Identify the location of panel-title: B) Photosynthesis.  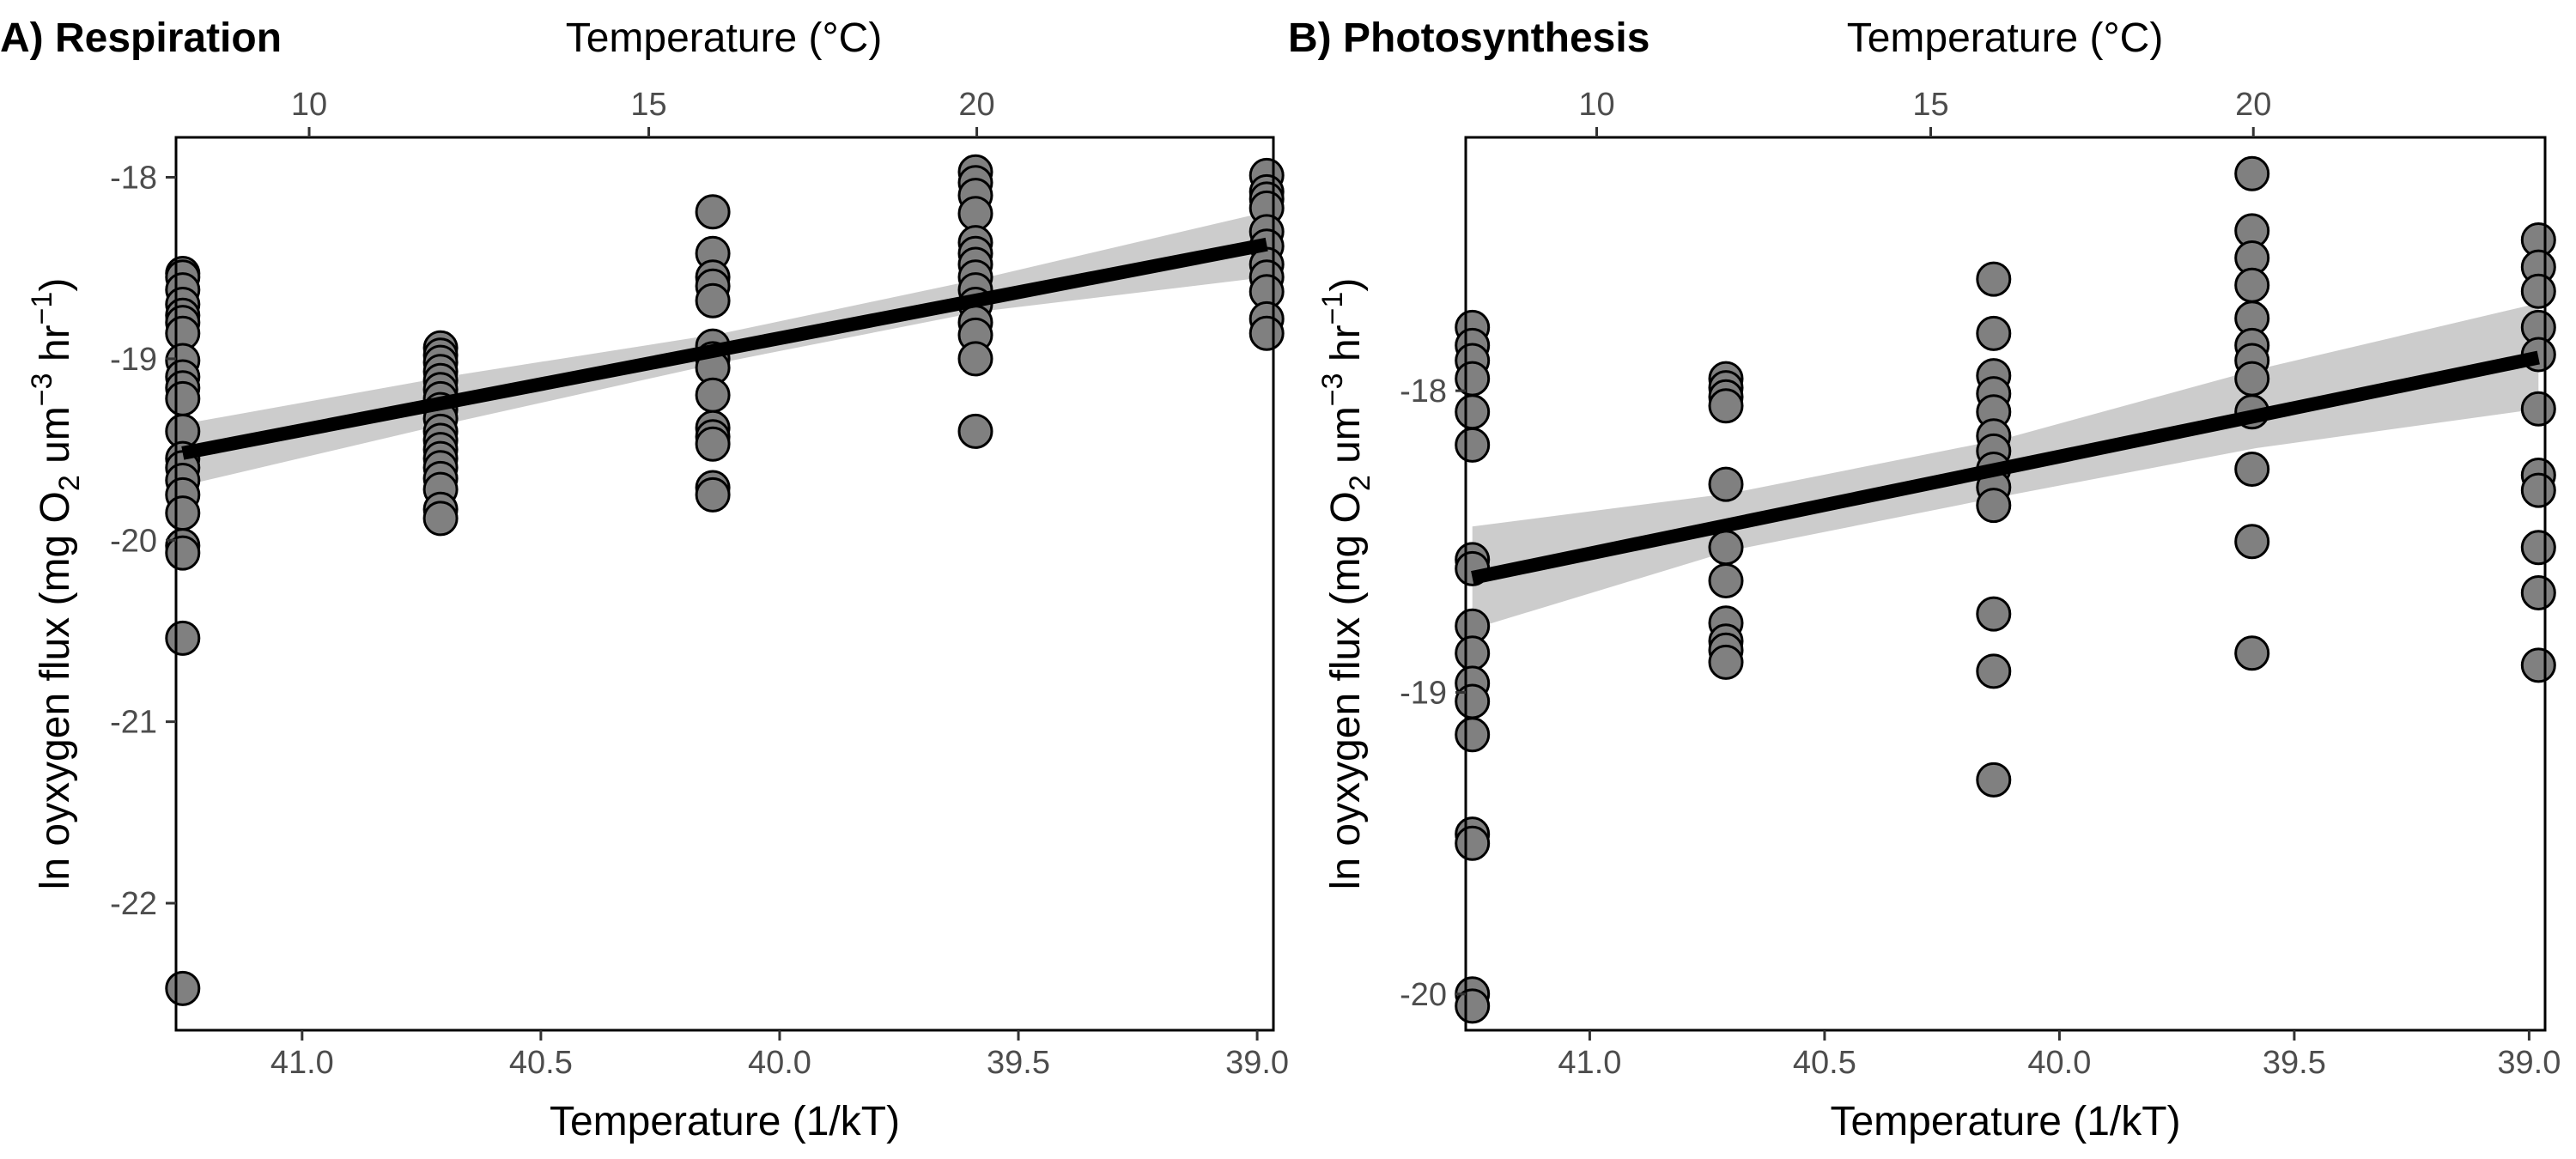
(1469, 38).